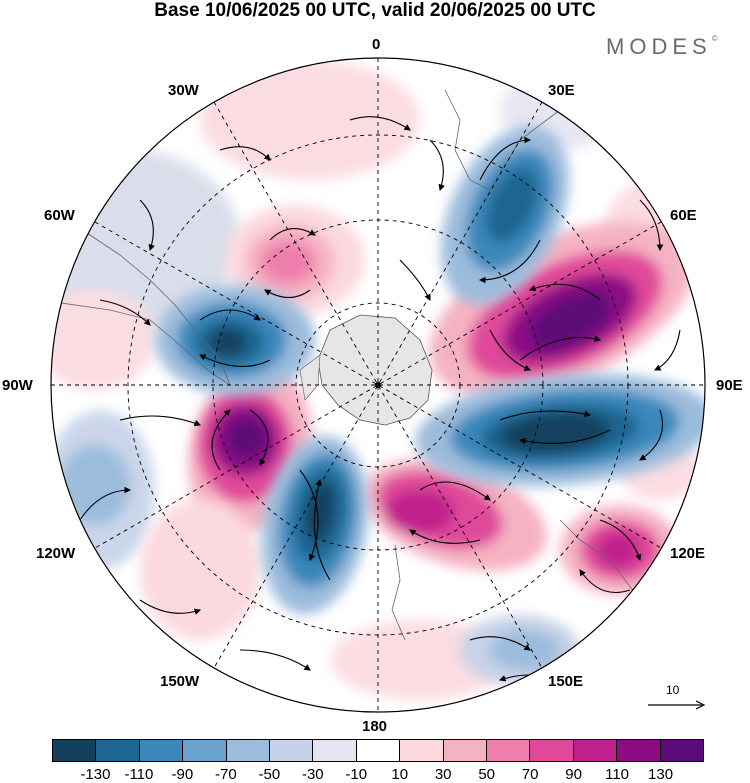  I want to click on lon-label-120w: 120W, so click(56, 553).